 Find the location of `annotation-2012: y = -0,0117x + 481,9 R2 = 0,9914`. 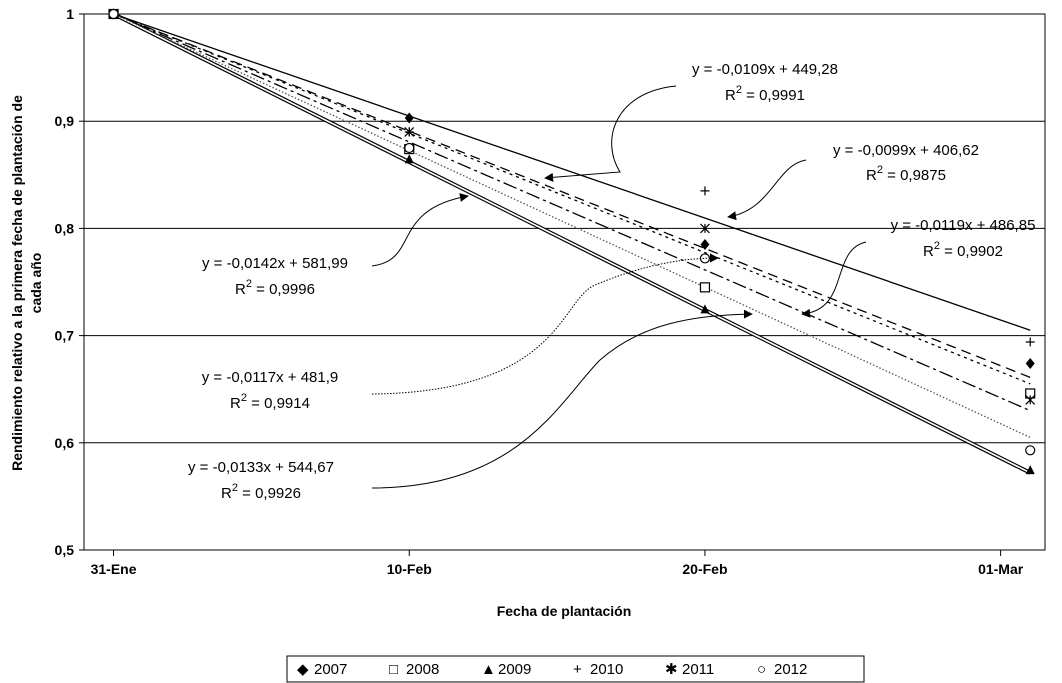

annotation-2012: y = -0,0117x + 481,9 R2 = 0,9914 is located at coordinates (460, 332).